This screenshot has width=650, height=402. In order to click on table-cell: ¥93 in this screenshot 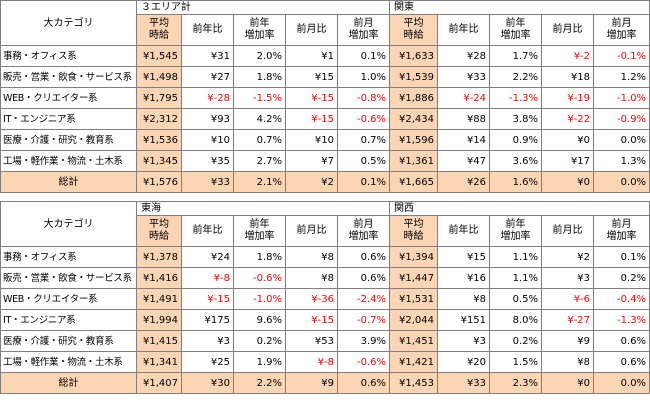, I will do `click(207, 119)`.